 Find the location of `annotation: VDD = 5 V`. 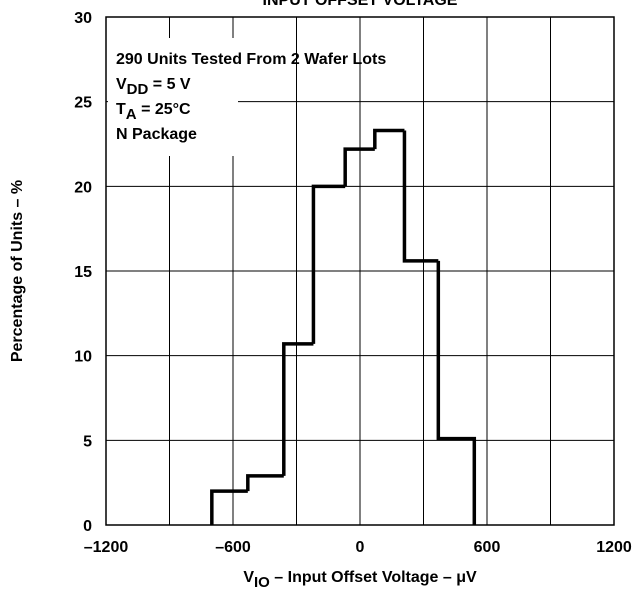

annotation: VDD = 5 V is located at coordinates (153, 87).